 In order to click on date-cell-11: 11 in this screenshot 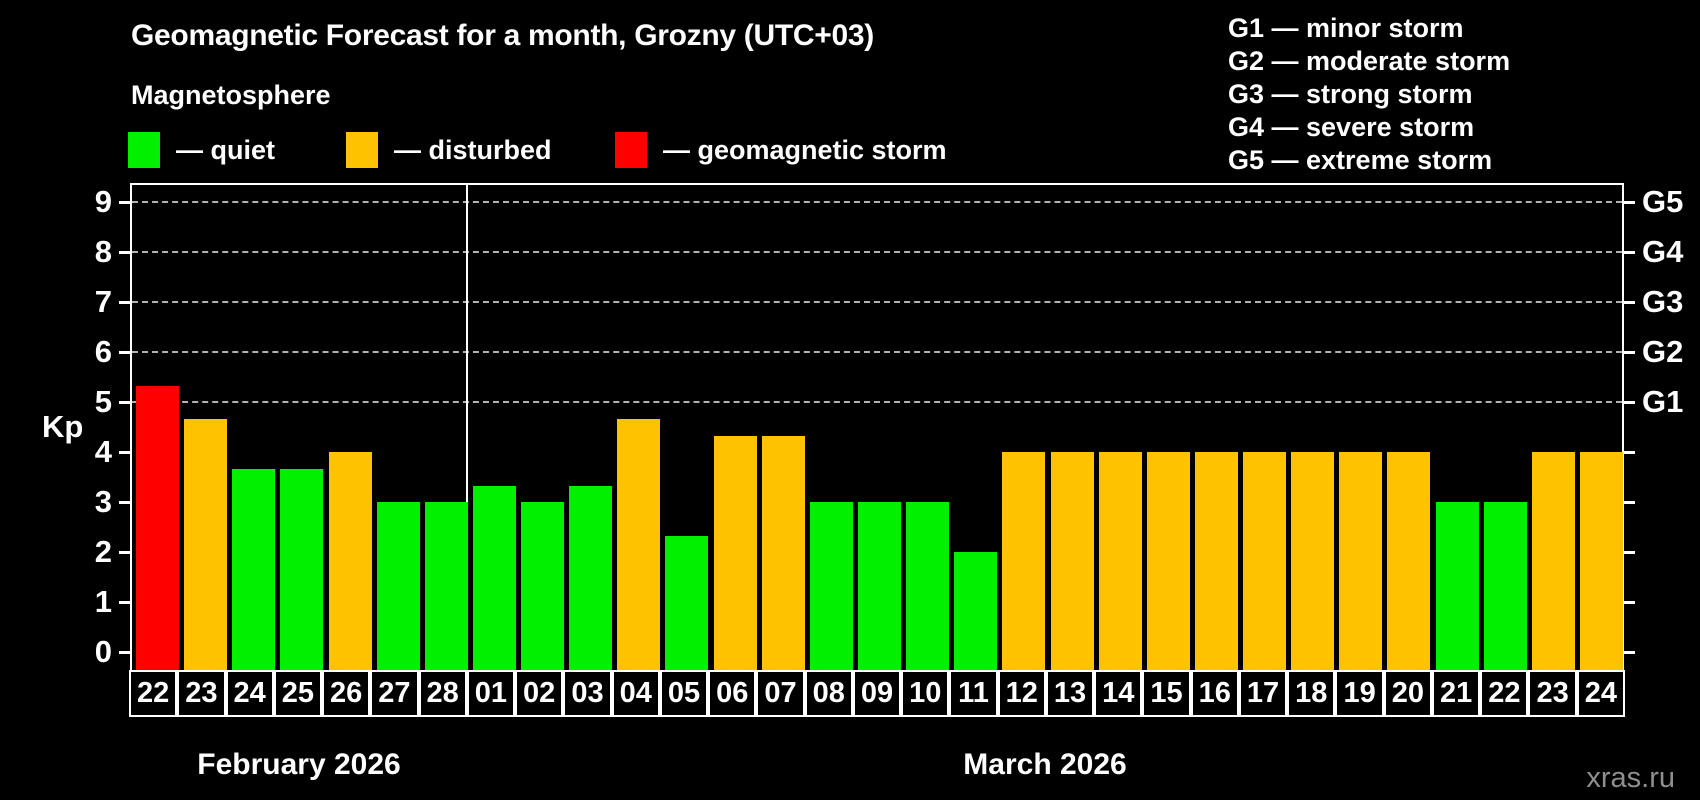, I will do `click(973, 693)`.